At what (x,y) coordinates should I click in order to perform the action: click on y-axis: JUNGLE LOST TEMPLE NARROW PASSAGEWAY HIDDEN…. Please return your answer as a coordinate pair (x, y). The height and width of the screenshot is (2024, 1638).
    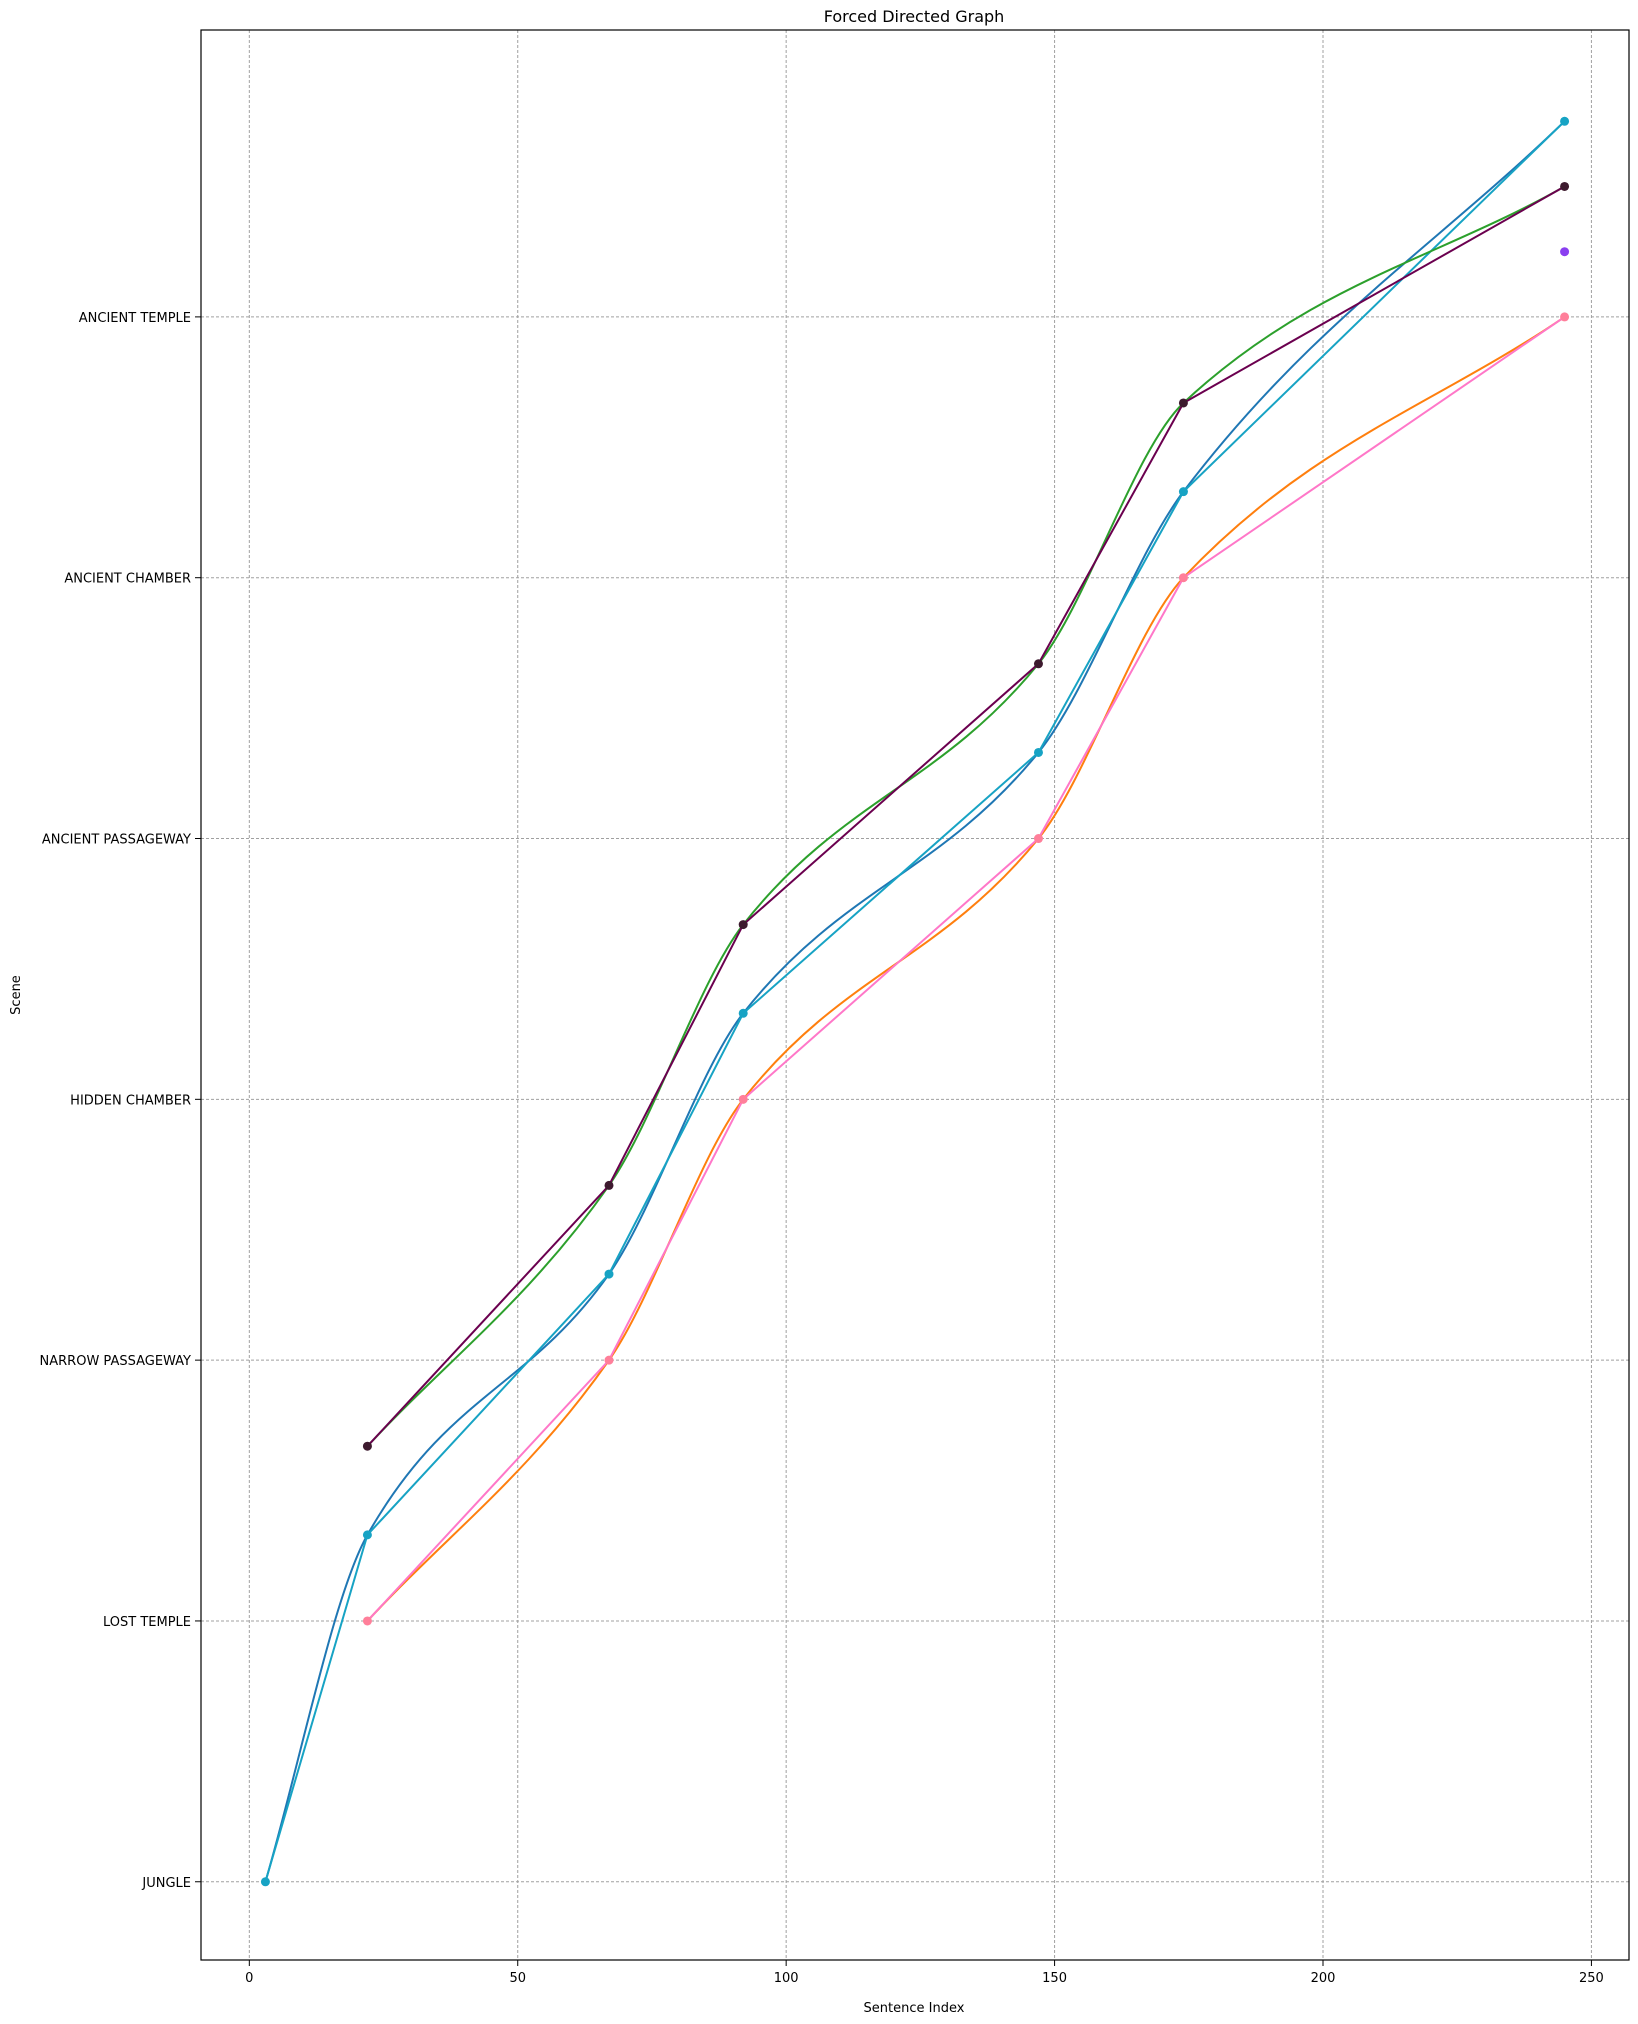
    Looking at the image, I should click on (120, 1101).